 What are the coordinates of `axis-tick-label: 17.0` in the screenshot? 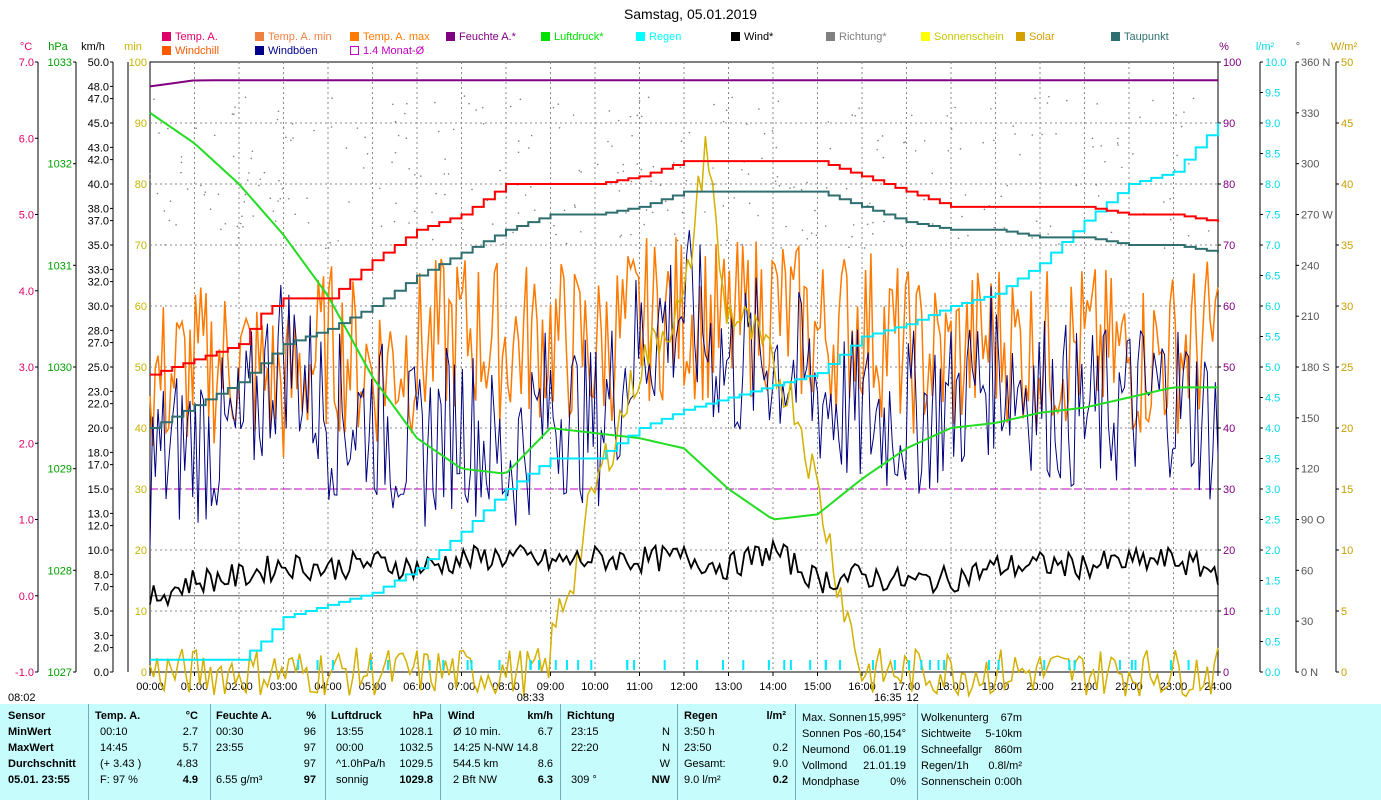 It's located at (98, 466).